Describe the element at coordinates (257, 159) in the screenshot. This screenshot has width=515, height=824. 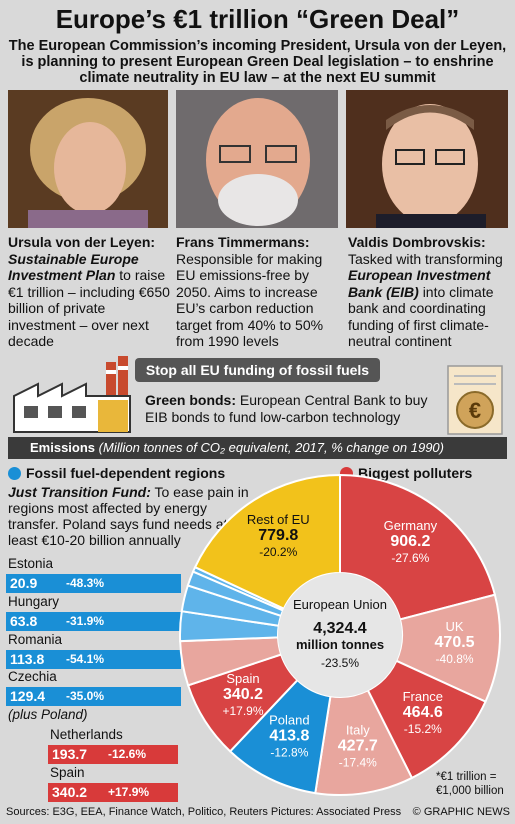
I see `photo-timmermans` at that location.